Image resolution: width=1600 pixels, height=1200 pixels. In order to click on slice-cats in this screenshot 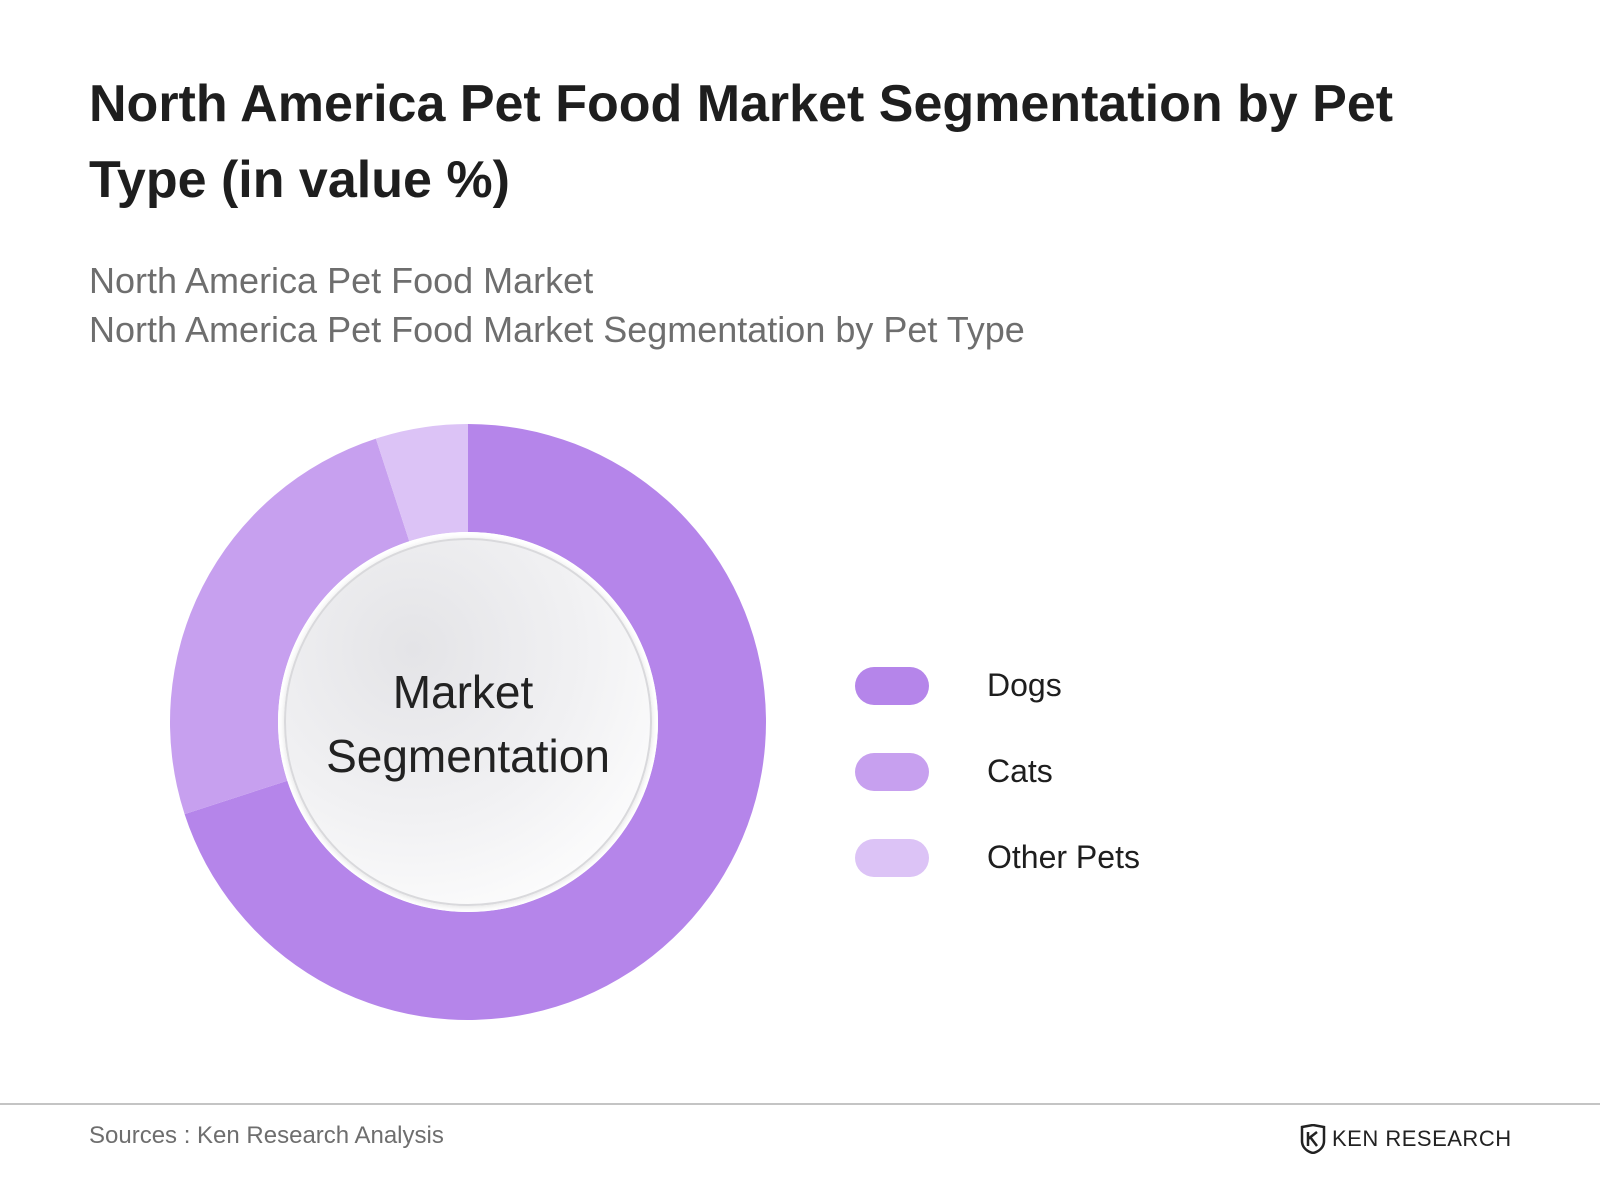, I will do `click(289, 626)`.